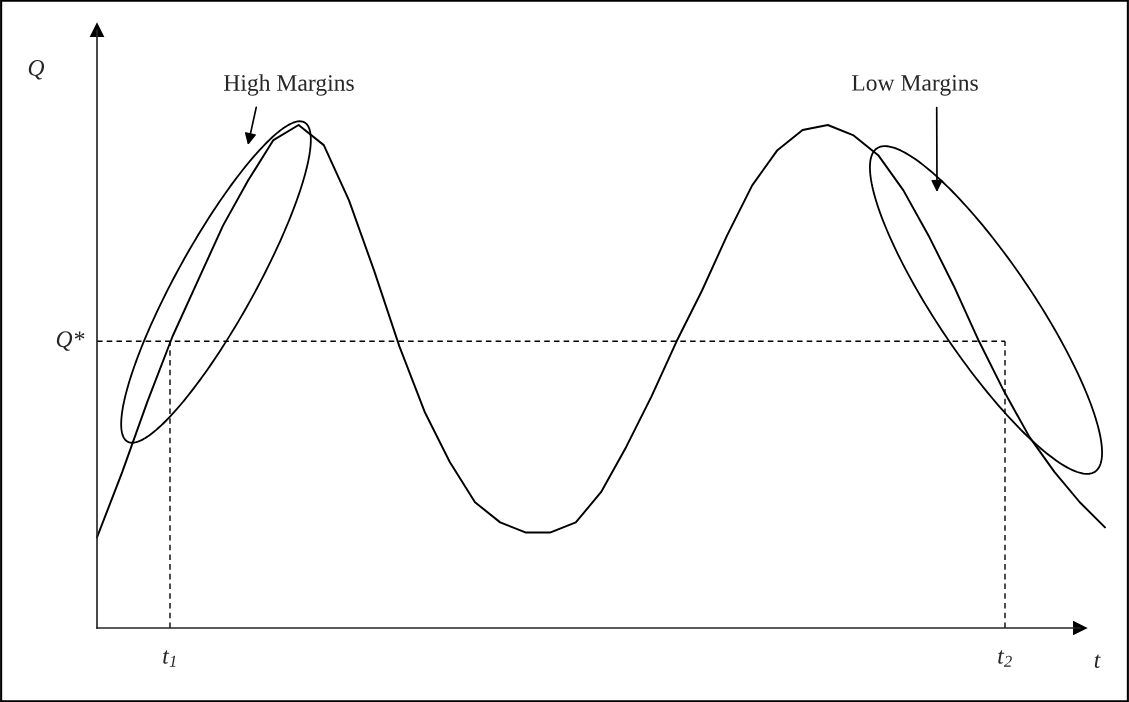 Image resolution: width=1129 pixels, height=702 pixels. Describe the element at coordinates (1005, 658) in the screenshot. I see `text: t$_{2}$` at that location.